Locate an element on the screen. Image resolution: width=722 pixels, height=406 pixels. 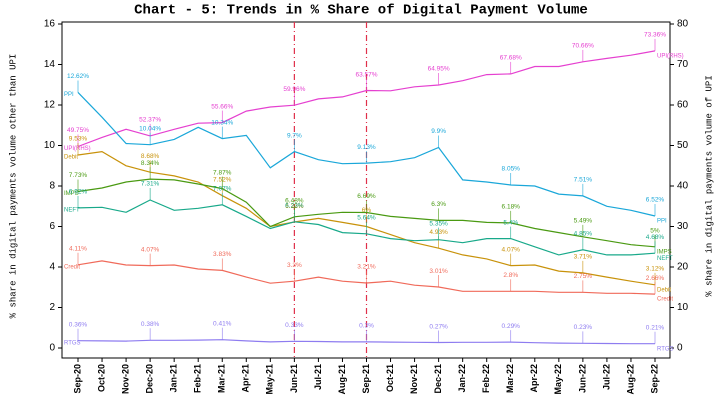
data-label: 0.21% is located at coordinates (655, 327).